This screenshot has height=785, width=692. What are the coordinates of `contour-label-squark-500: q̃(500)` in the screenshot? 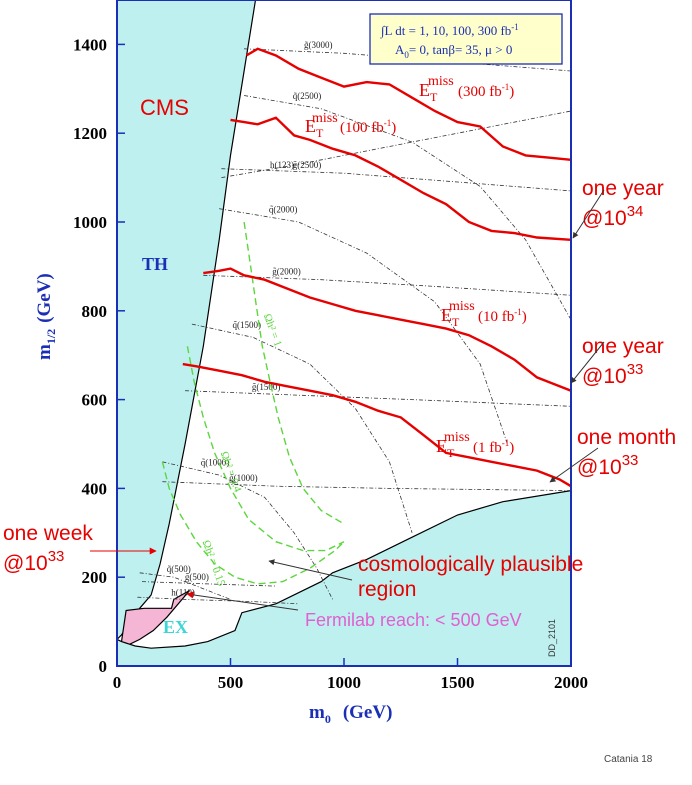 It's located at (179, 569).